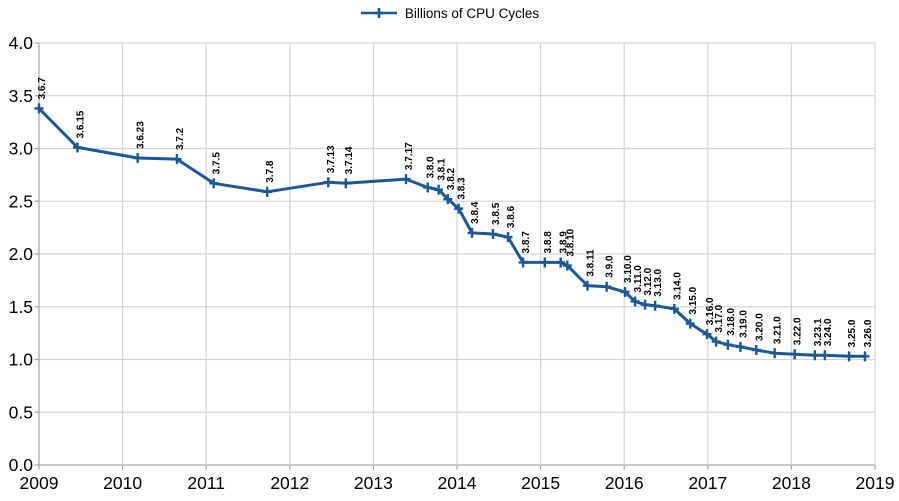 This screenshot has width=899, height=501. What do you see at coordinates (331, 159) in the screenshot?
I see `data-point-label: 3.7.13` at bounding box center [331, 159].